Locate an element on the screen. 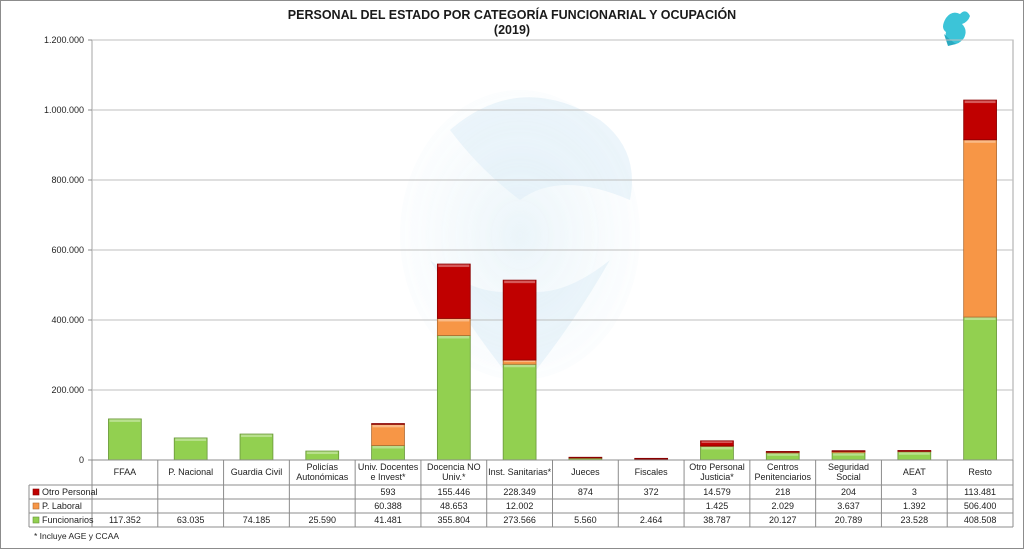 This screenshot has width=1024, height=549. x-category-label: Otro Personal is located at coordinates (717, 467).